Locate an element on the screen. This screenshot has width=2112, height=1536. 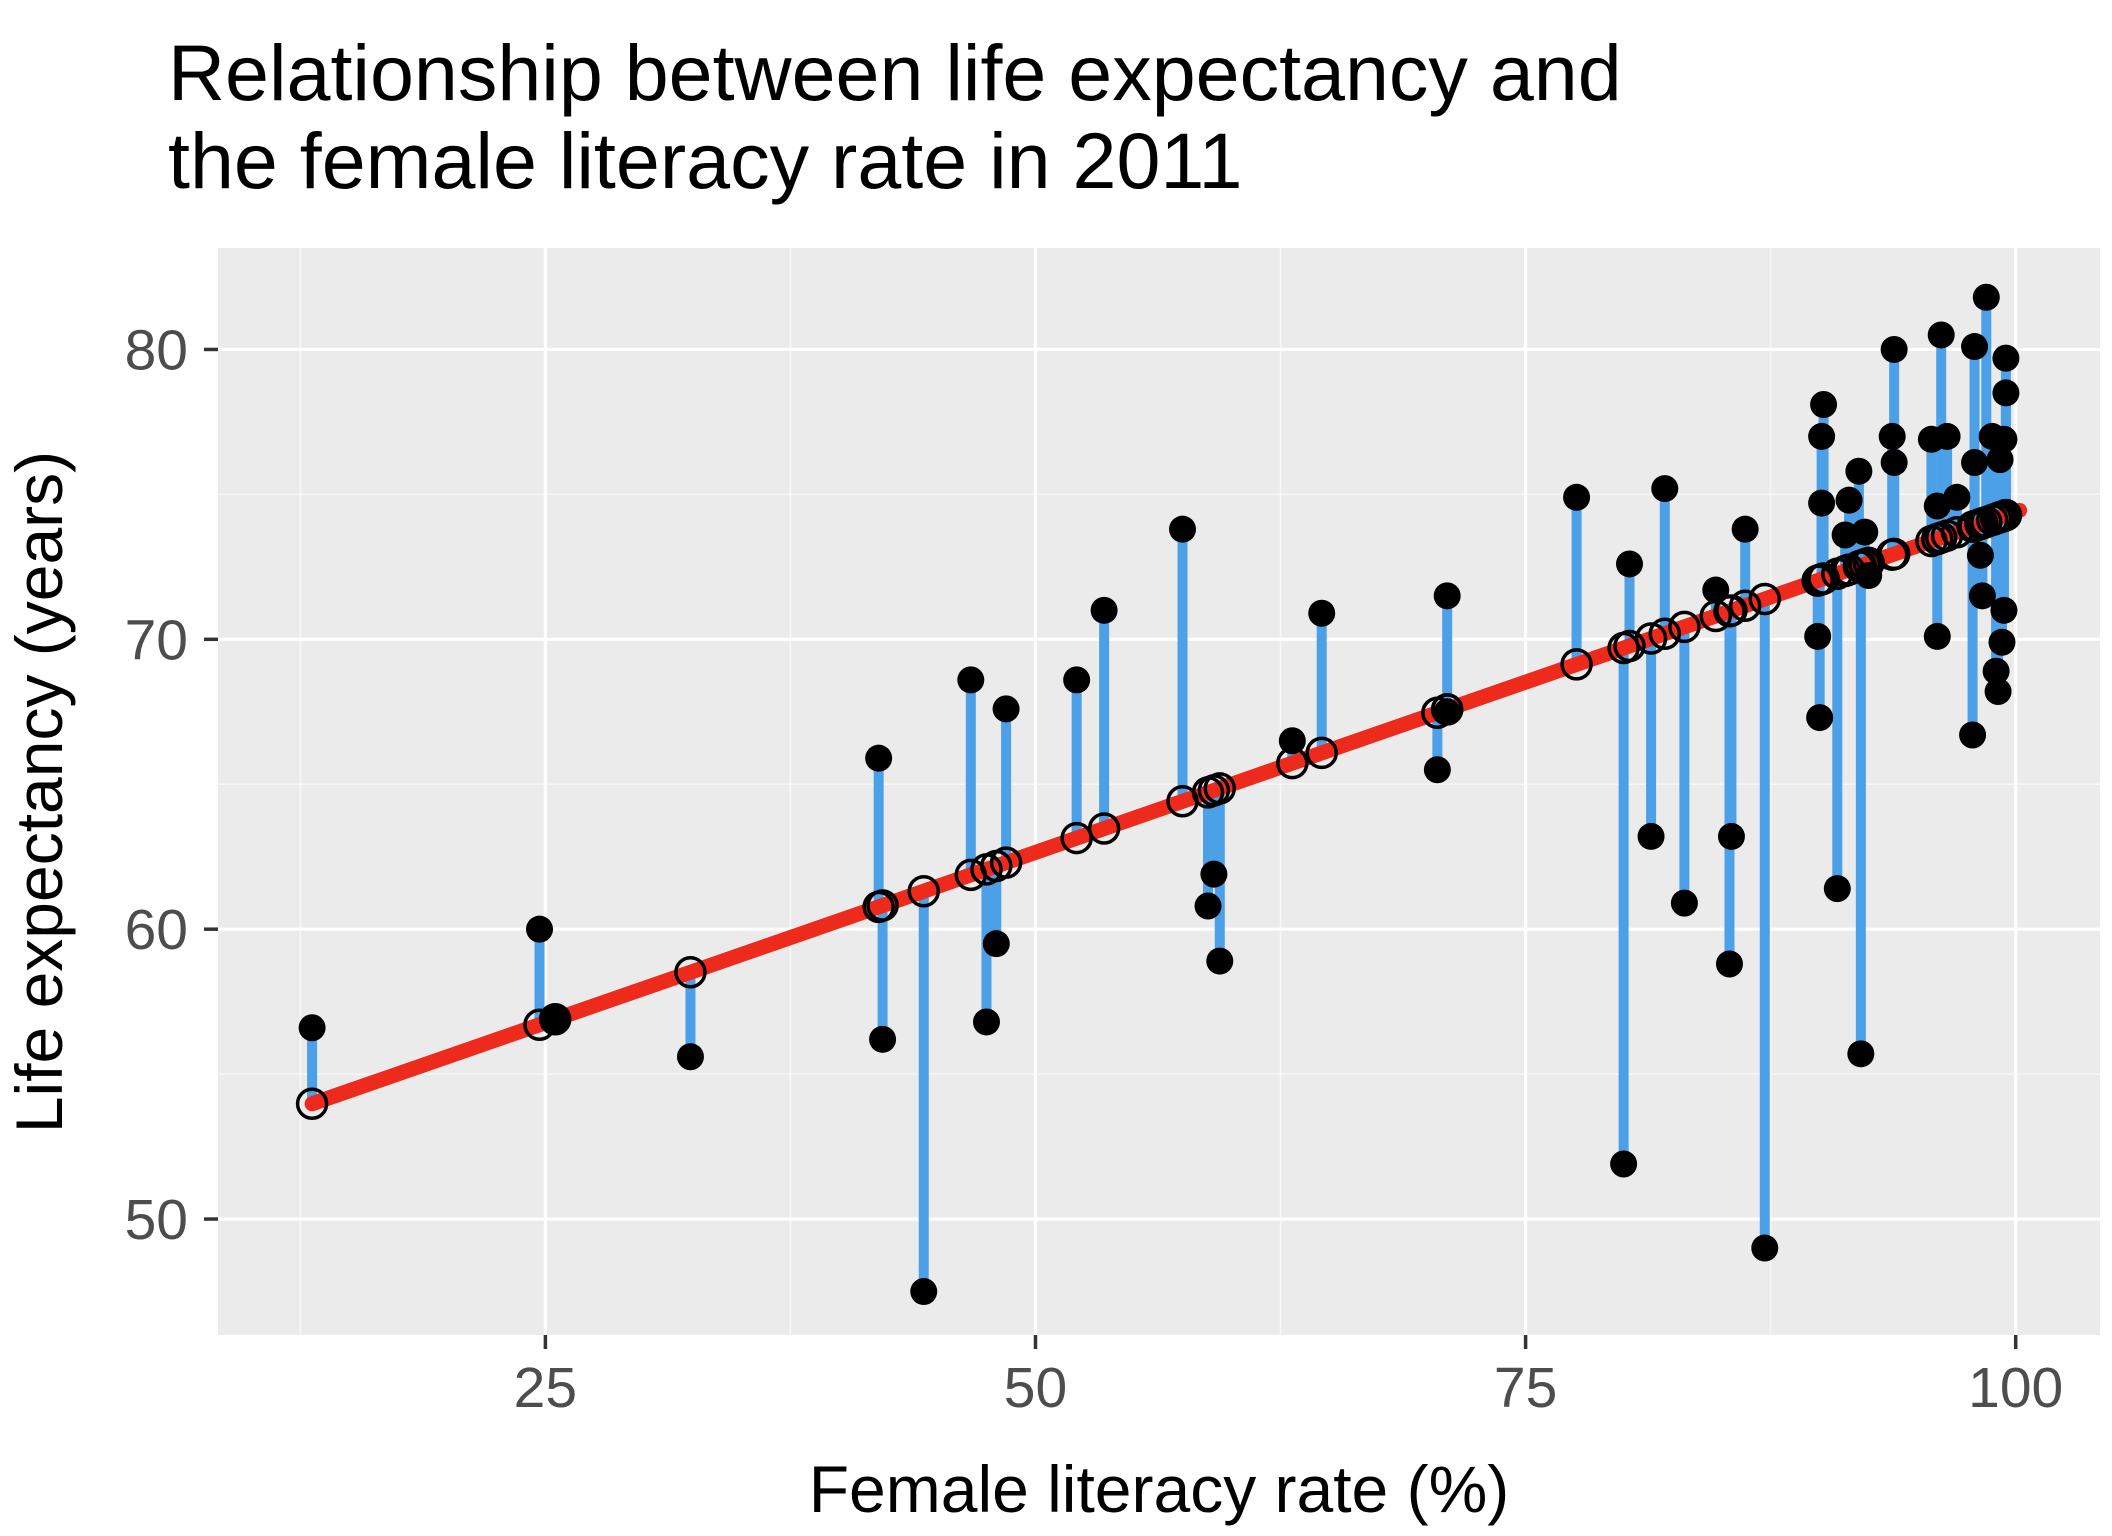
y-axis-title: Life expectancy (years) is located at coordinates (39, 792).